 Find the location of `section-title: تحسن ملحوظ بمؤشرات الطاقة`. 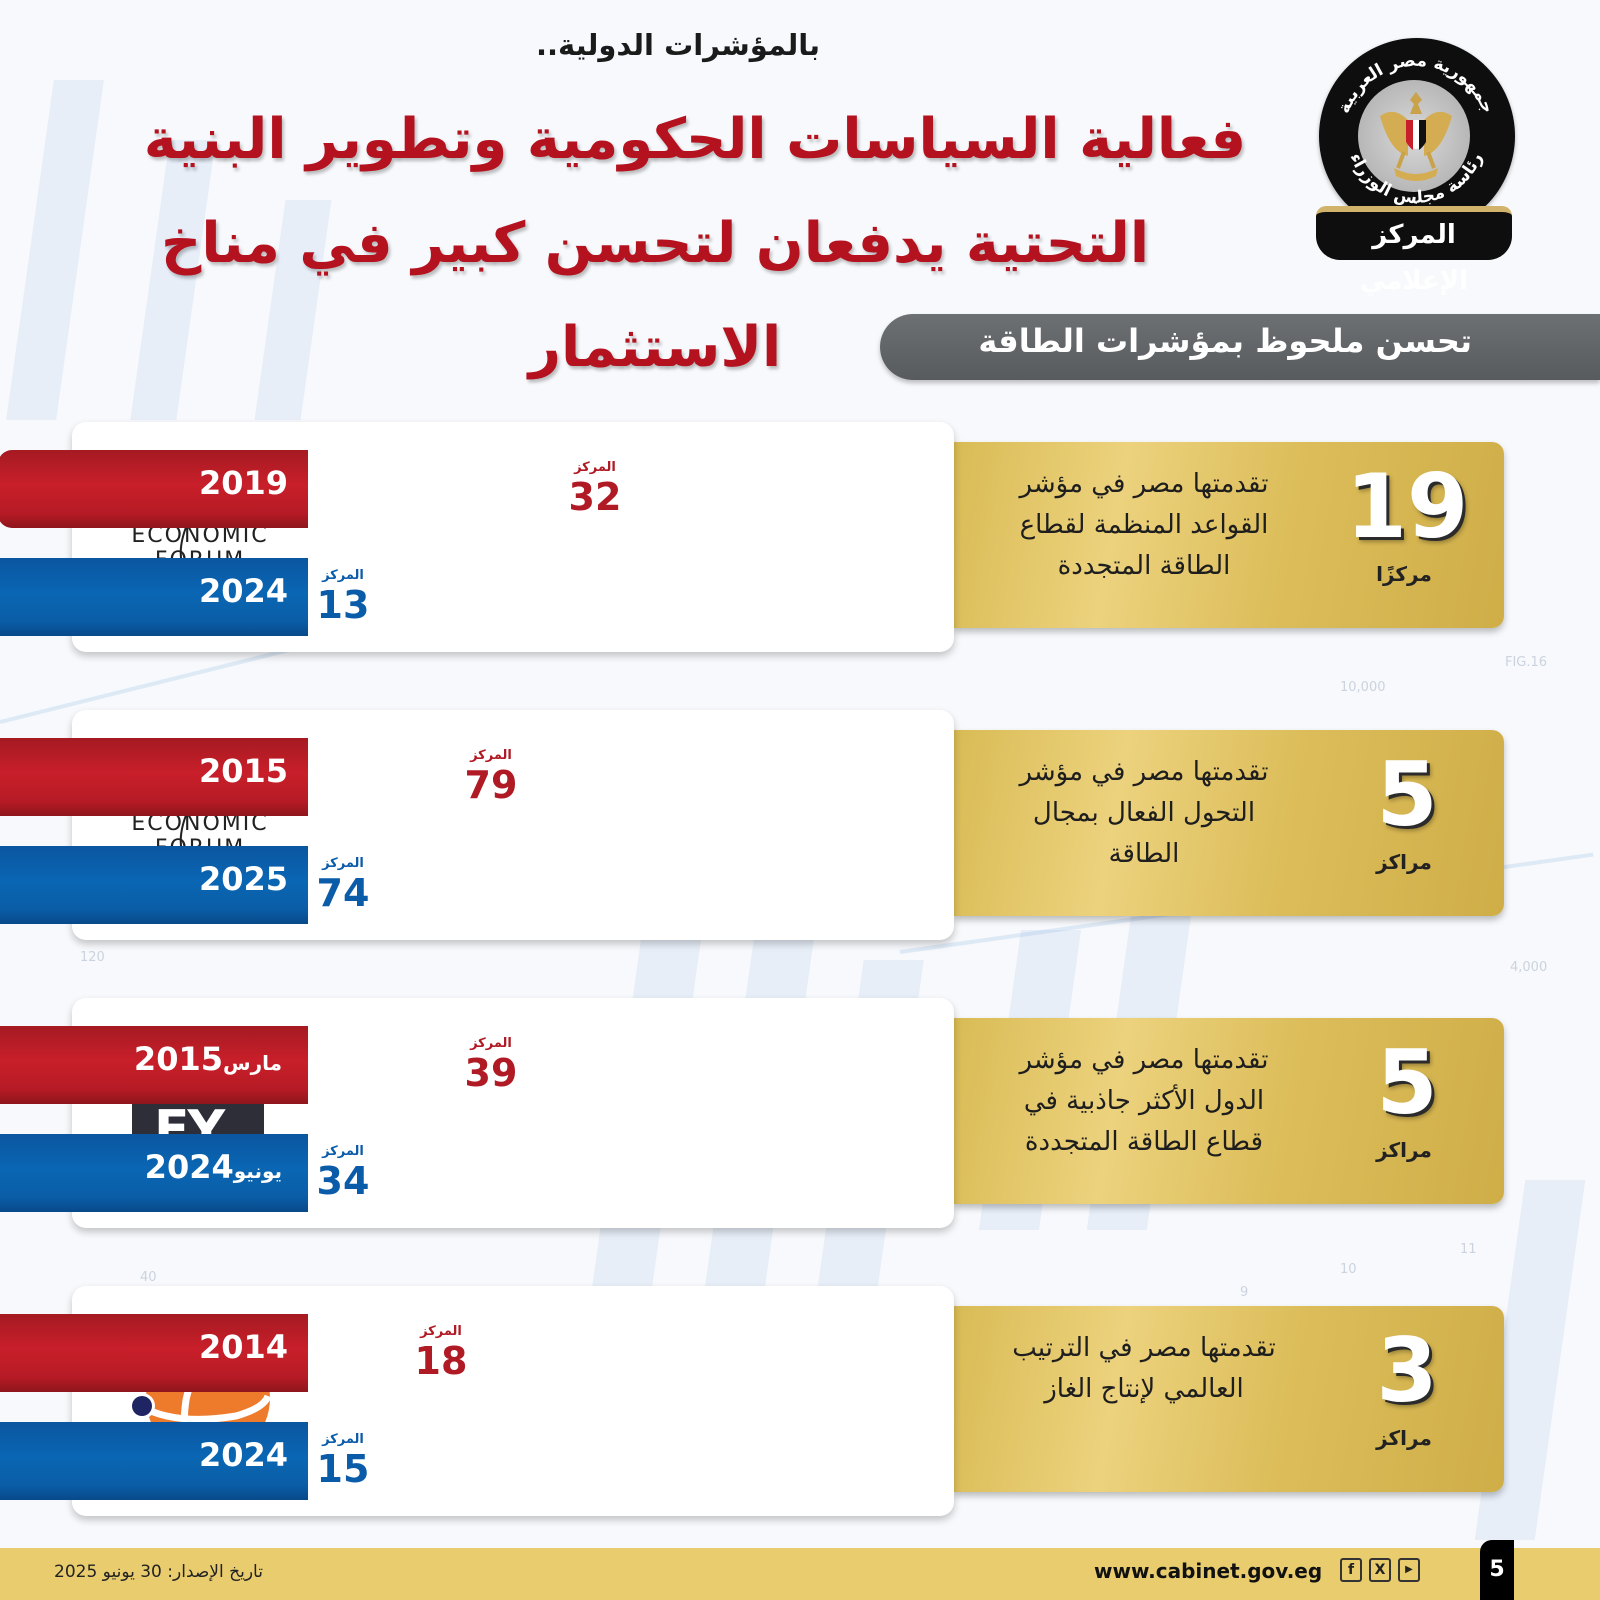

section-title: تحسن ملحوظ بمؤشرات الطاقة is located at coordinates (1225, 341).